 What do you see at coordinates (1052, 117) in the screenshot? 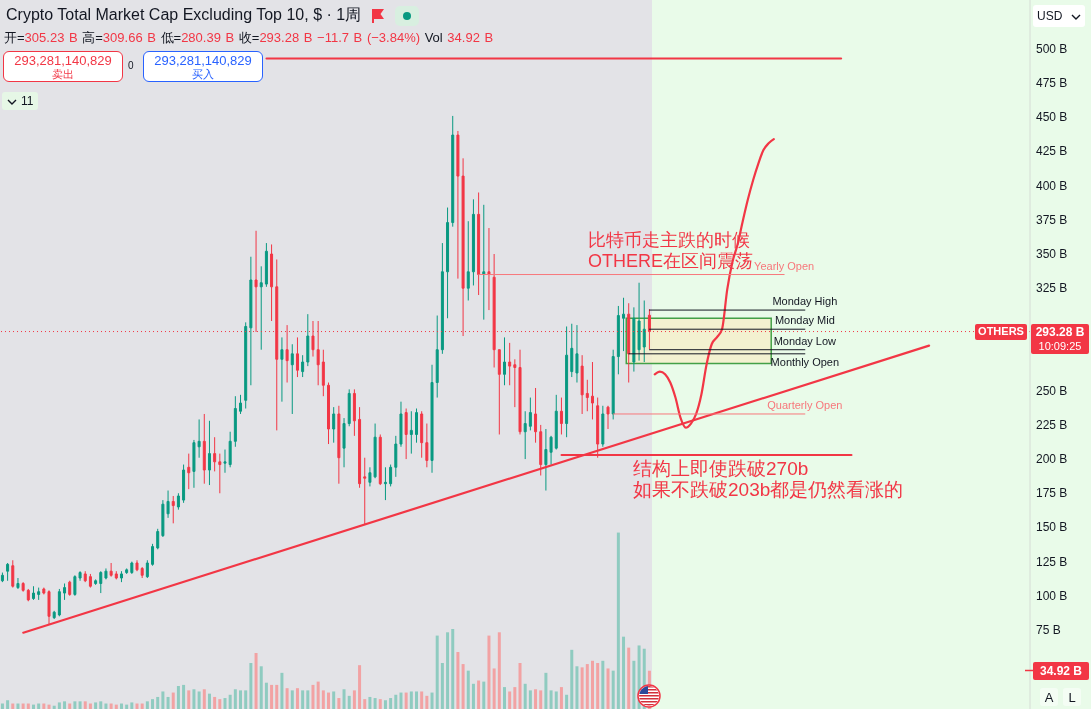
I see `y-tick-label: 450 B` at bounding box center [1052, 117].